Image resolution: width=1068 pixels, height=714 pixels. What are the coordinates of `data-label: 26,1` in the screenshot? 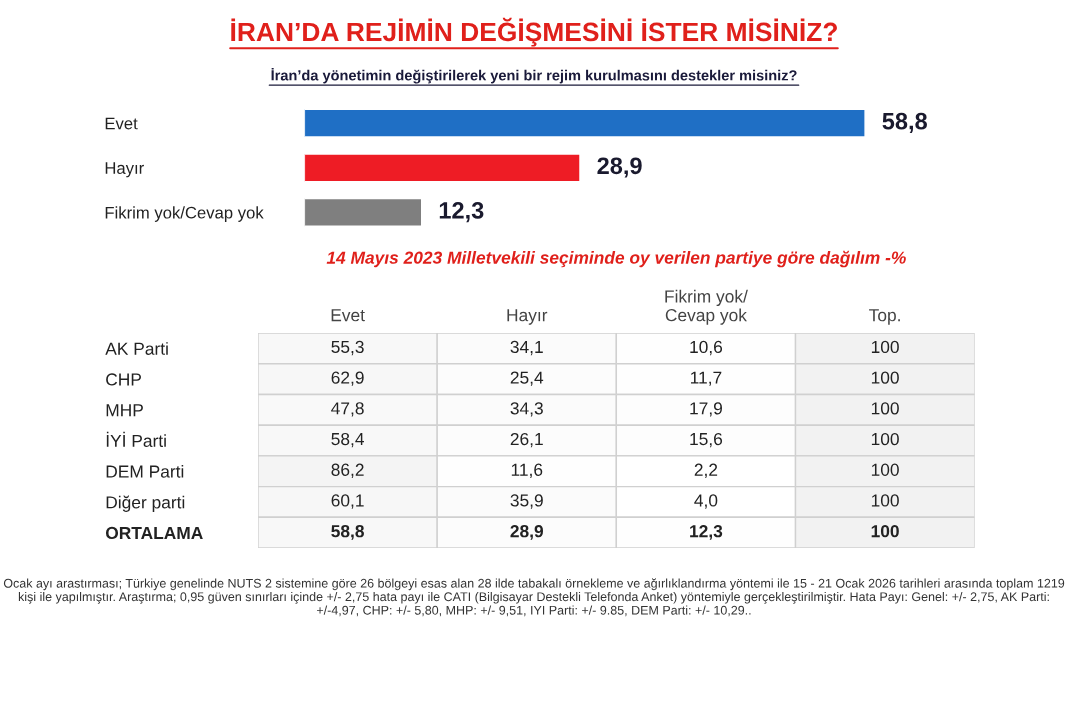 It's located at (526, 440).